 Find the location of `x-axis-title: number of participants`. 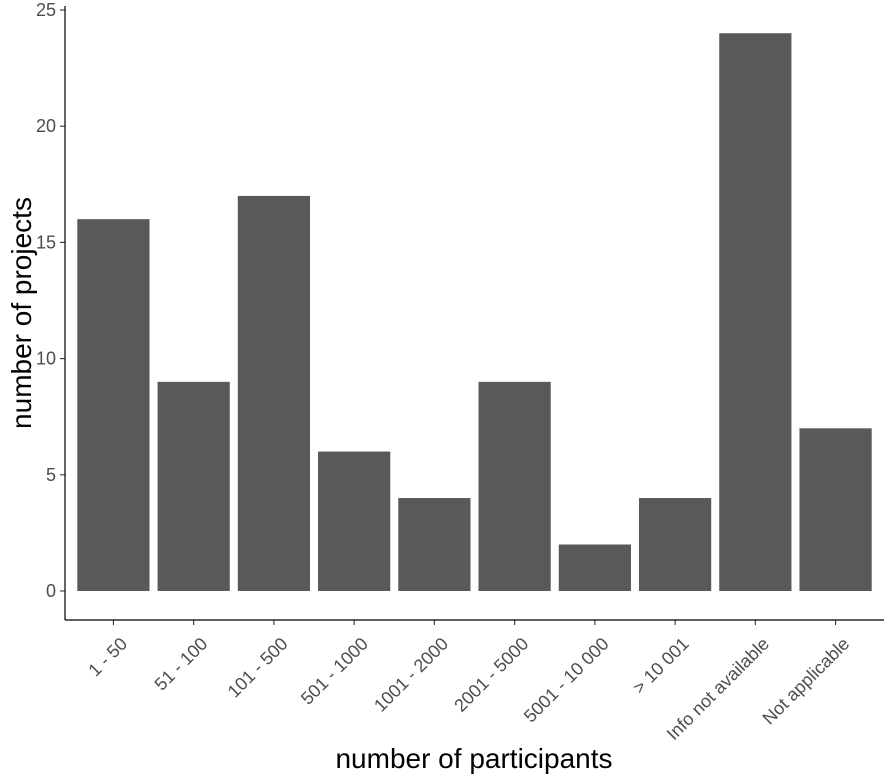

x-axis-title: number of participants is located at coordinates (473, 758).